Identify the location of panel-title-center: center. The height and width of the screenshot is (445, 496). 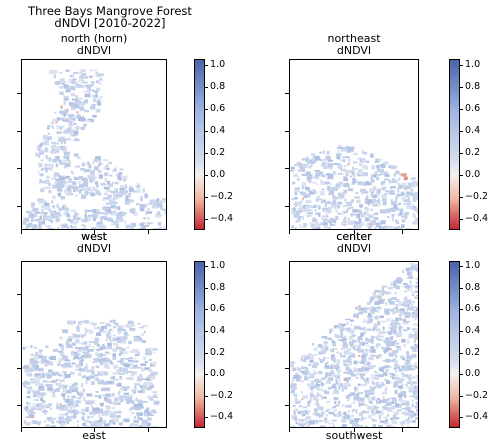
(354, 236).